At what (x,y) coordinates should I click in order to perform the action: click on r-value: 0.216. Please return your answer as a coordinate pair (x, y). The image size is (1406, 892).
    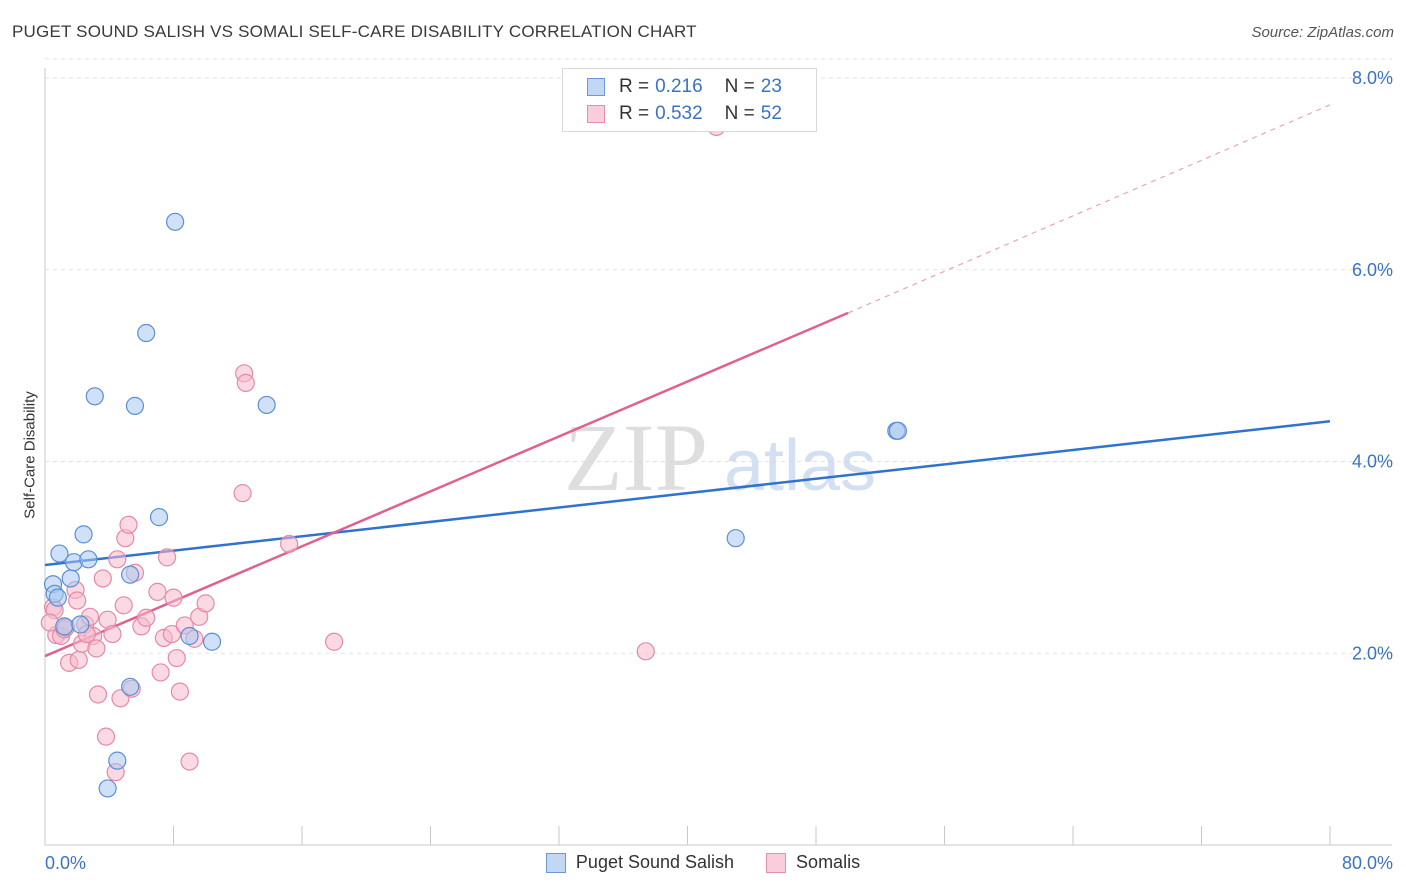
    Looking at the image, I should click on (679, 86).